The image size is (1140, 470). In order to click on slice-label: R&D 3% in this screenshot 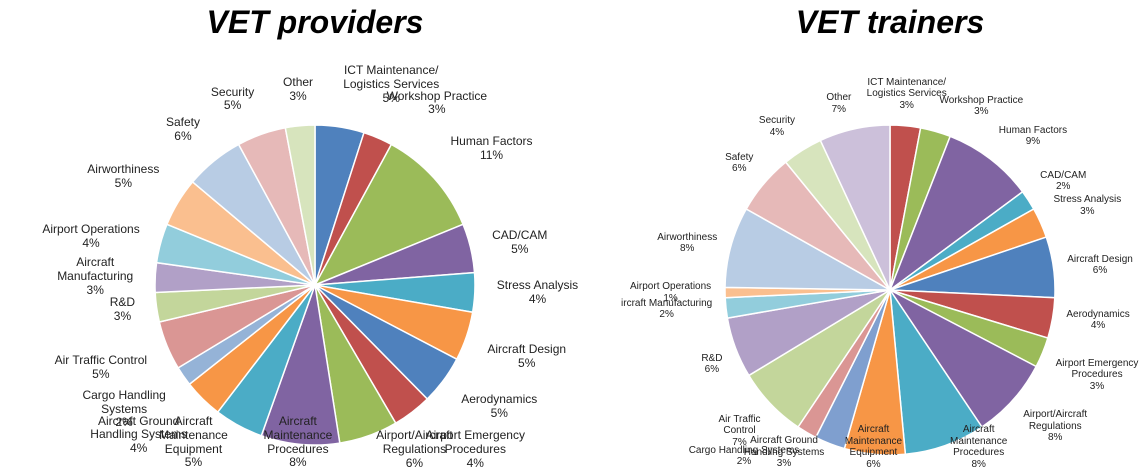, I will do `click(122, 310)`.